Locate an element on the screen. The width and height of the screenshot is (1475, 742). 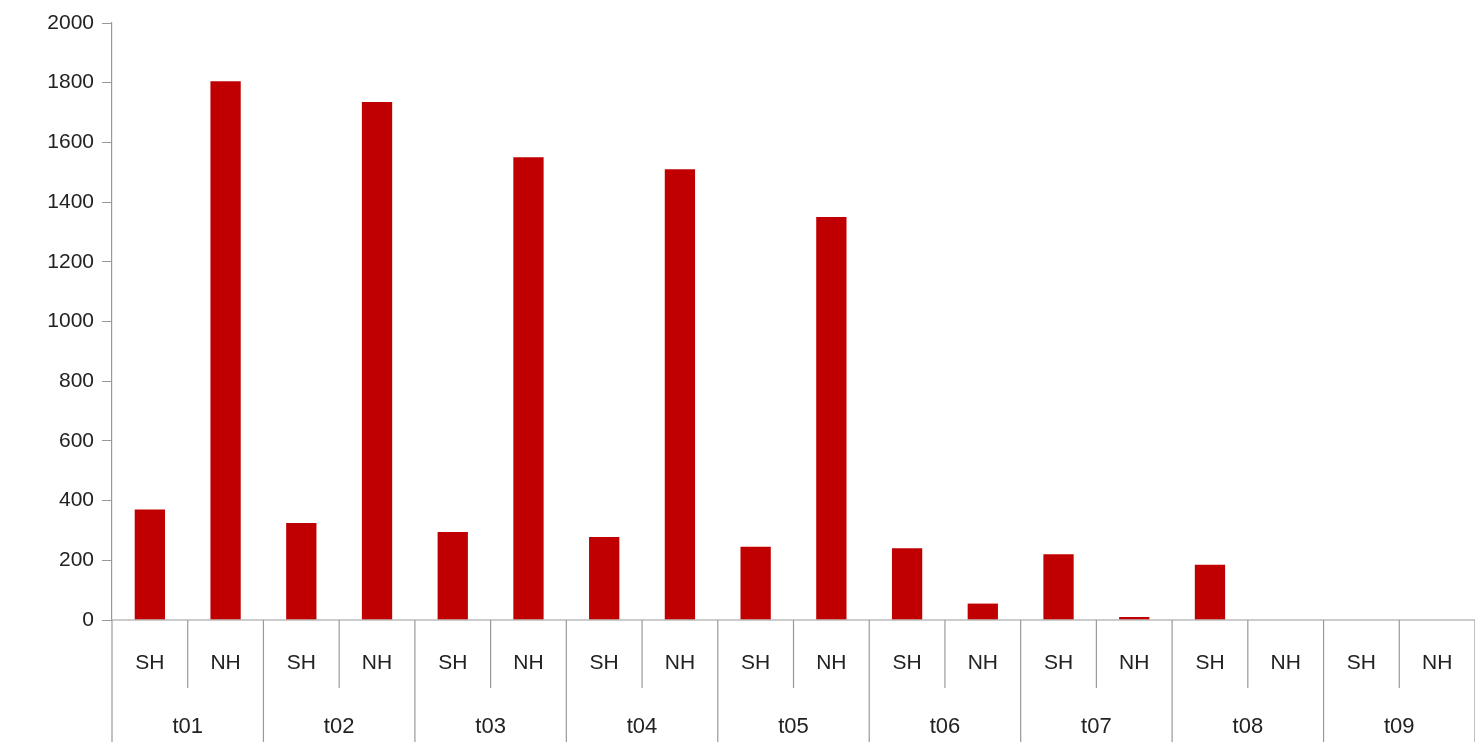
y-tick-label: 1200 is located at coordinates (70, 260).